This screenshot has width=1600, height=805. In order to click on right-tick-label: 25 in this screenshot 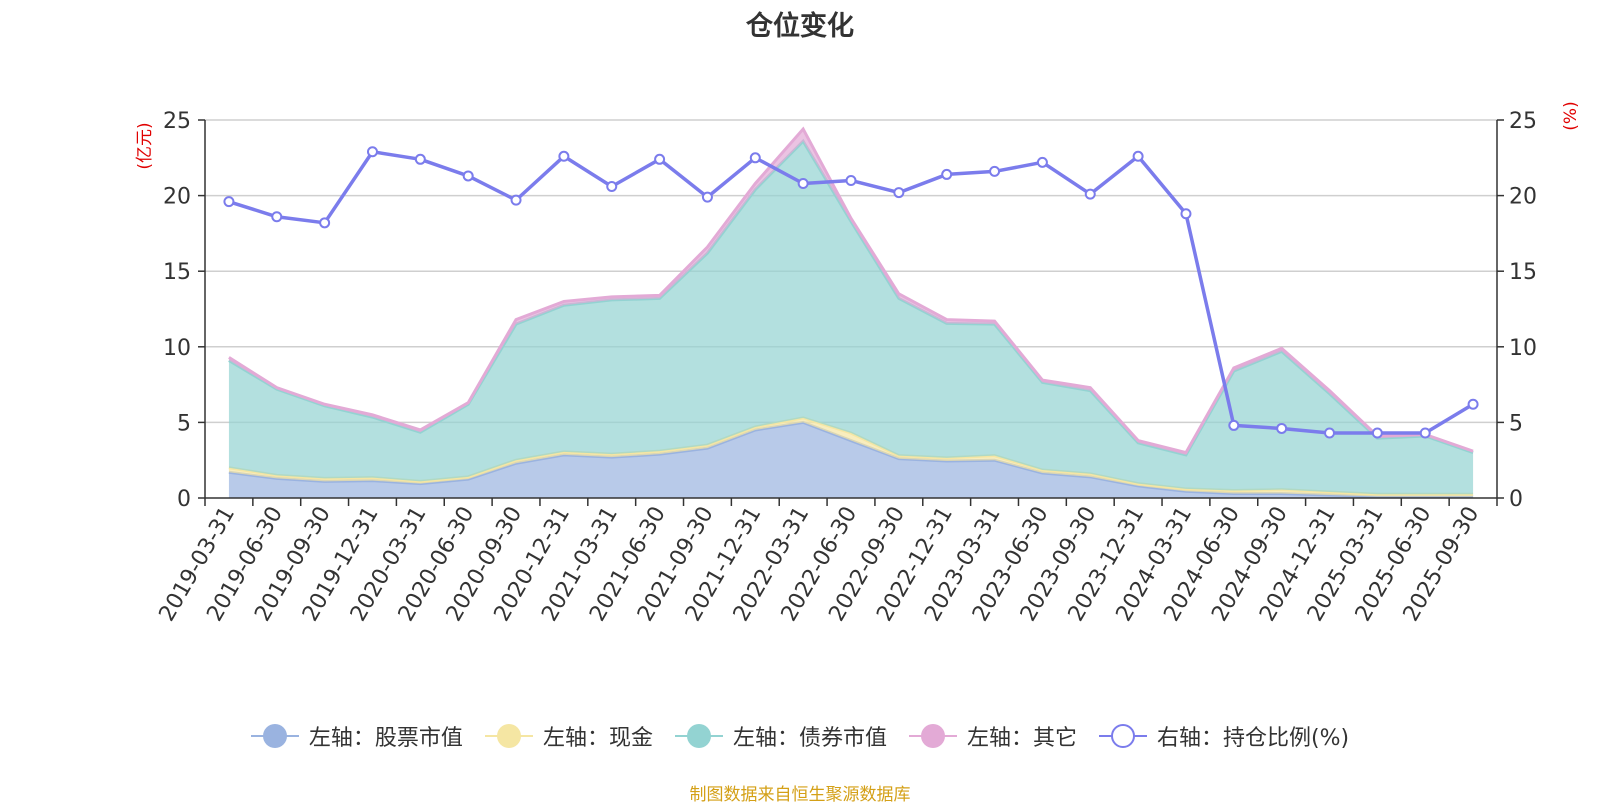, I will do `click(1523, 121)`.